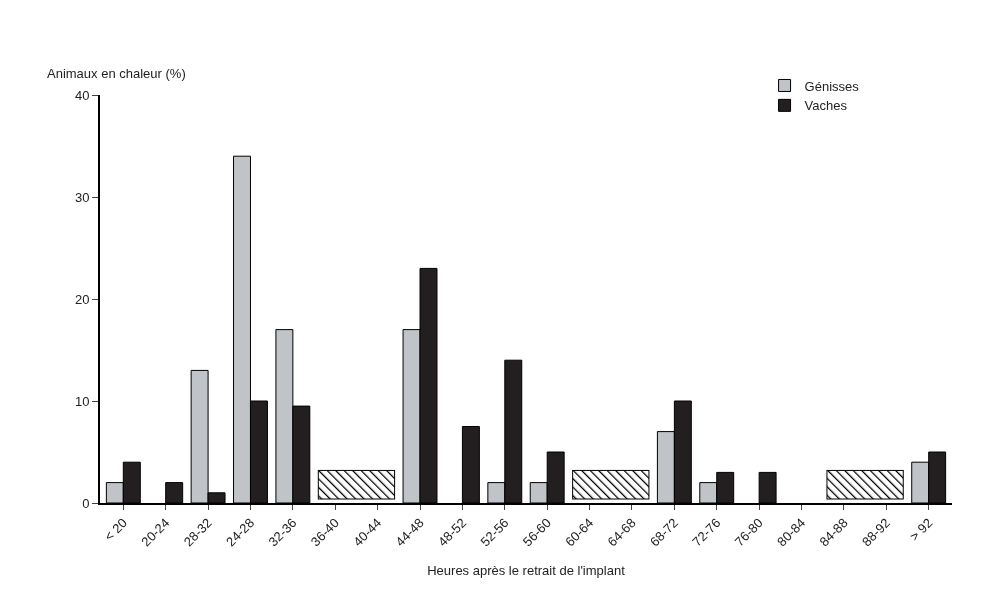 The height and width of the screenshot is (608, 1002). Describe the element at coordinates (82, 95) in the screenshot. I see `y-tick-label: 40` at that location.